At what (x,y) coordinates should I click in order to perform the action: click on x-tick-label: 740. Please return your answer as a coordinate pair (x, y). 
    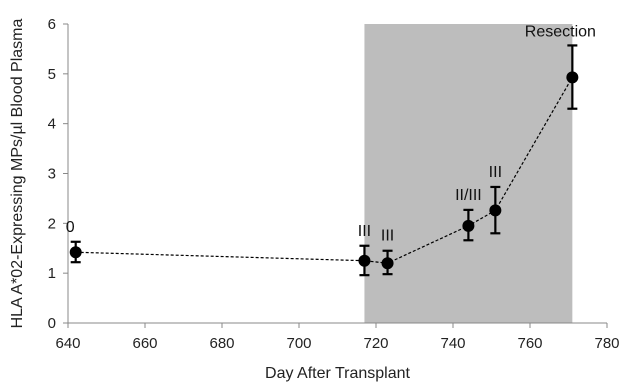
    Looking at the image, I should click on (452, 343).